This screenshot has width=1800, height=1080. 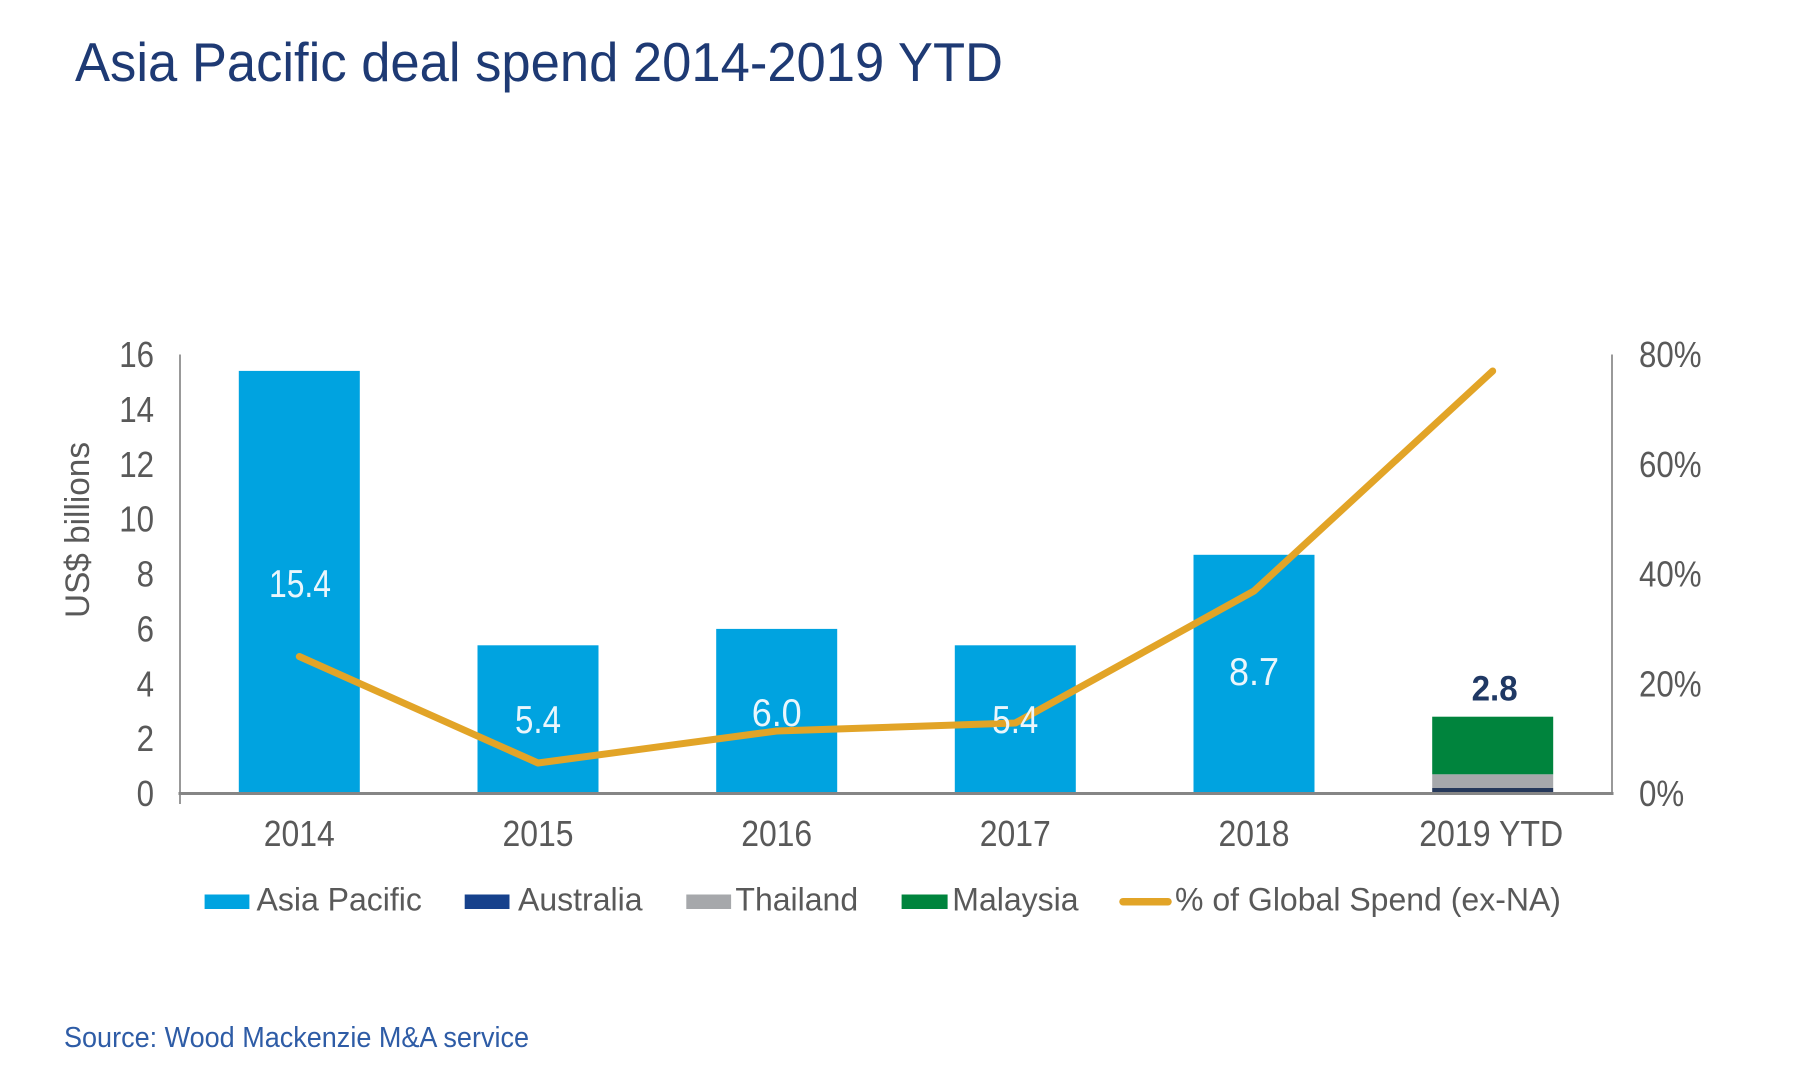 What do you see at coordinates (1670, 464) in the screenshot?
I see `svg-text: 60%` at bounding box center [1670, 464].